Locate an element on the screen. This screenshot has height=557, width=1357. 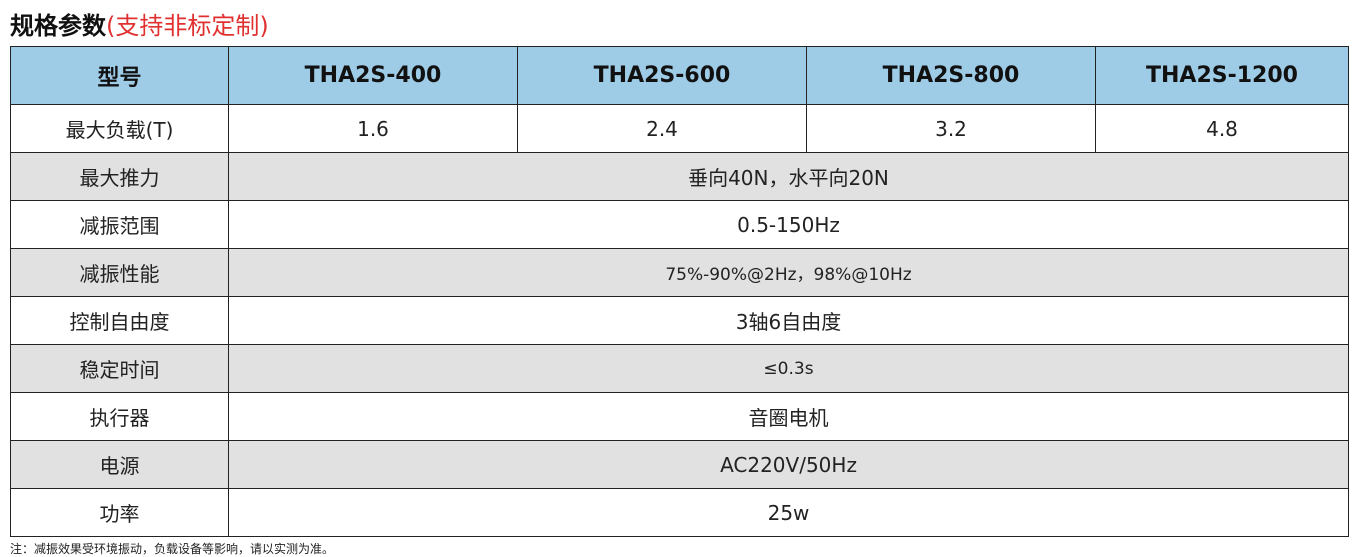
row-label: 最大负载(T) is located at coordinates (119, 128).